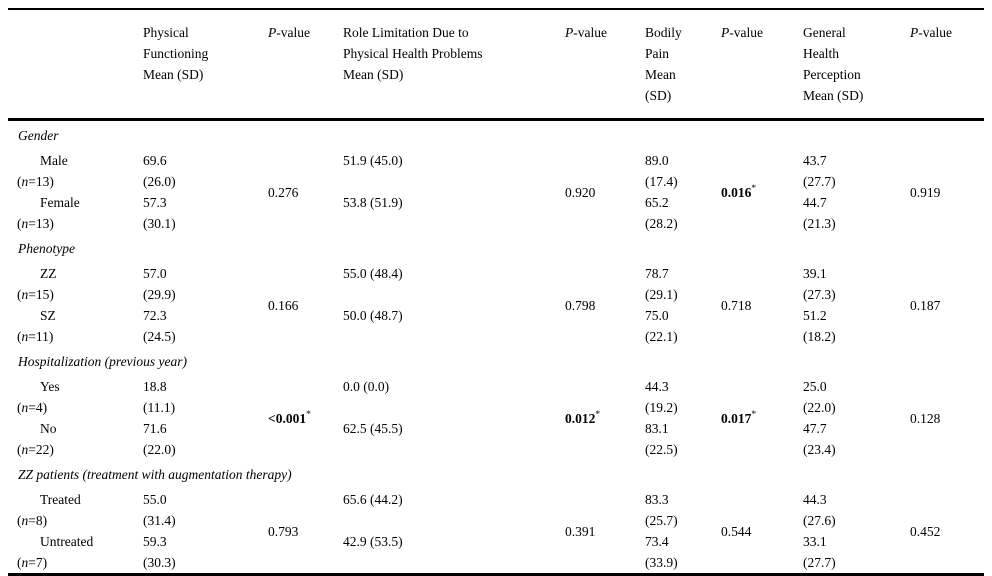  Describe the element at coordinates (600, 305) in the screenshot. I see `rl-pvalue: 0.798` at that location.